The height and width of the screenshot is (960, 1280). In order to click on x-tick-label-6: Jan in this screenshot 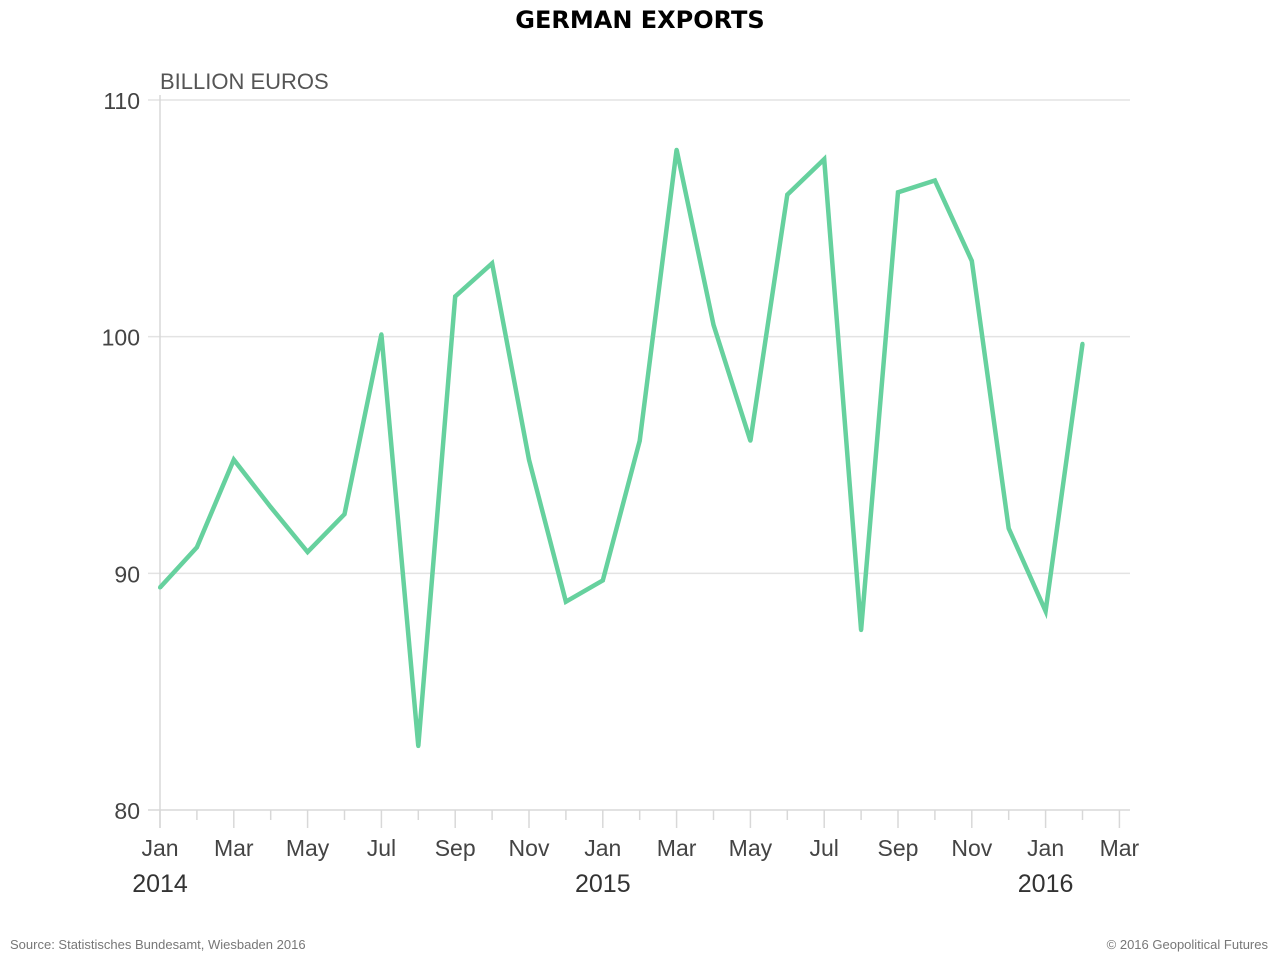, I will do `click(602, 848)`.